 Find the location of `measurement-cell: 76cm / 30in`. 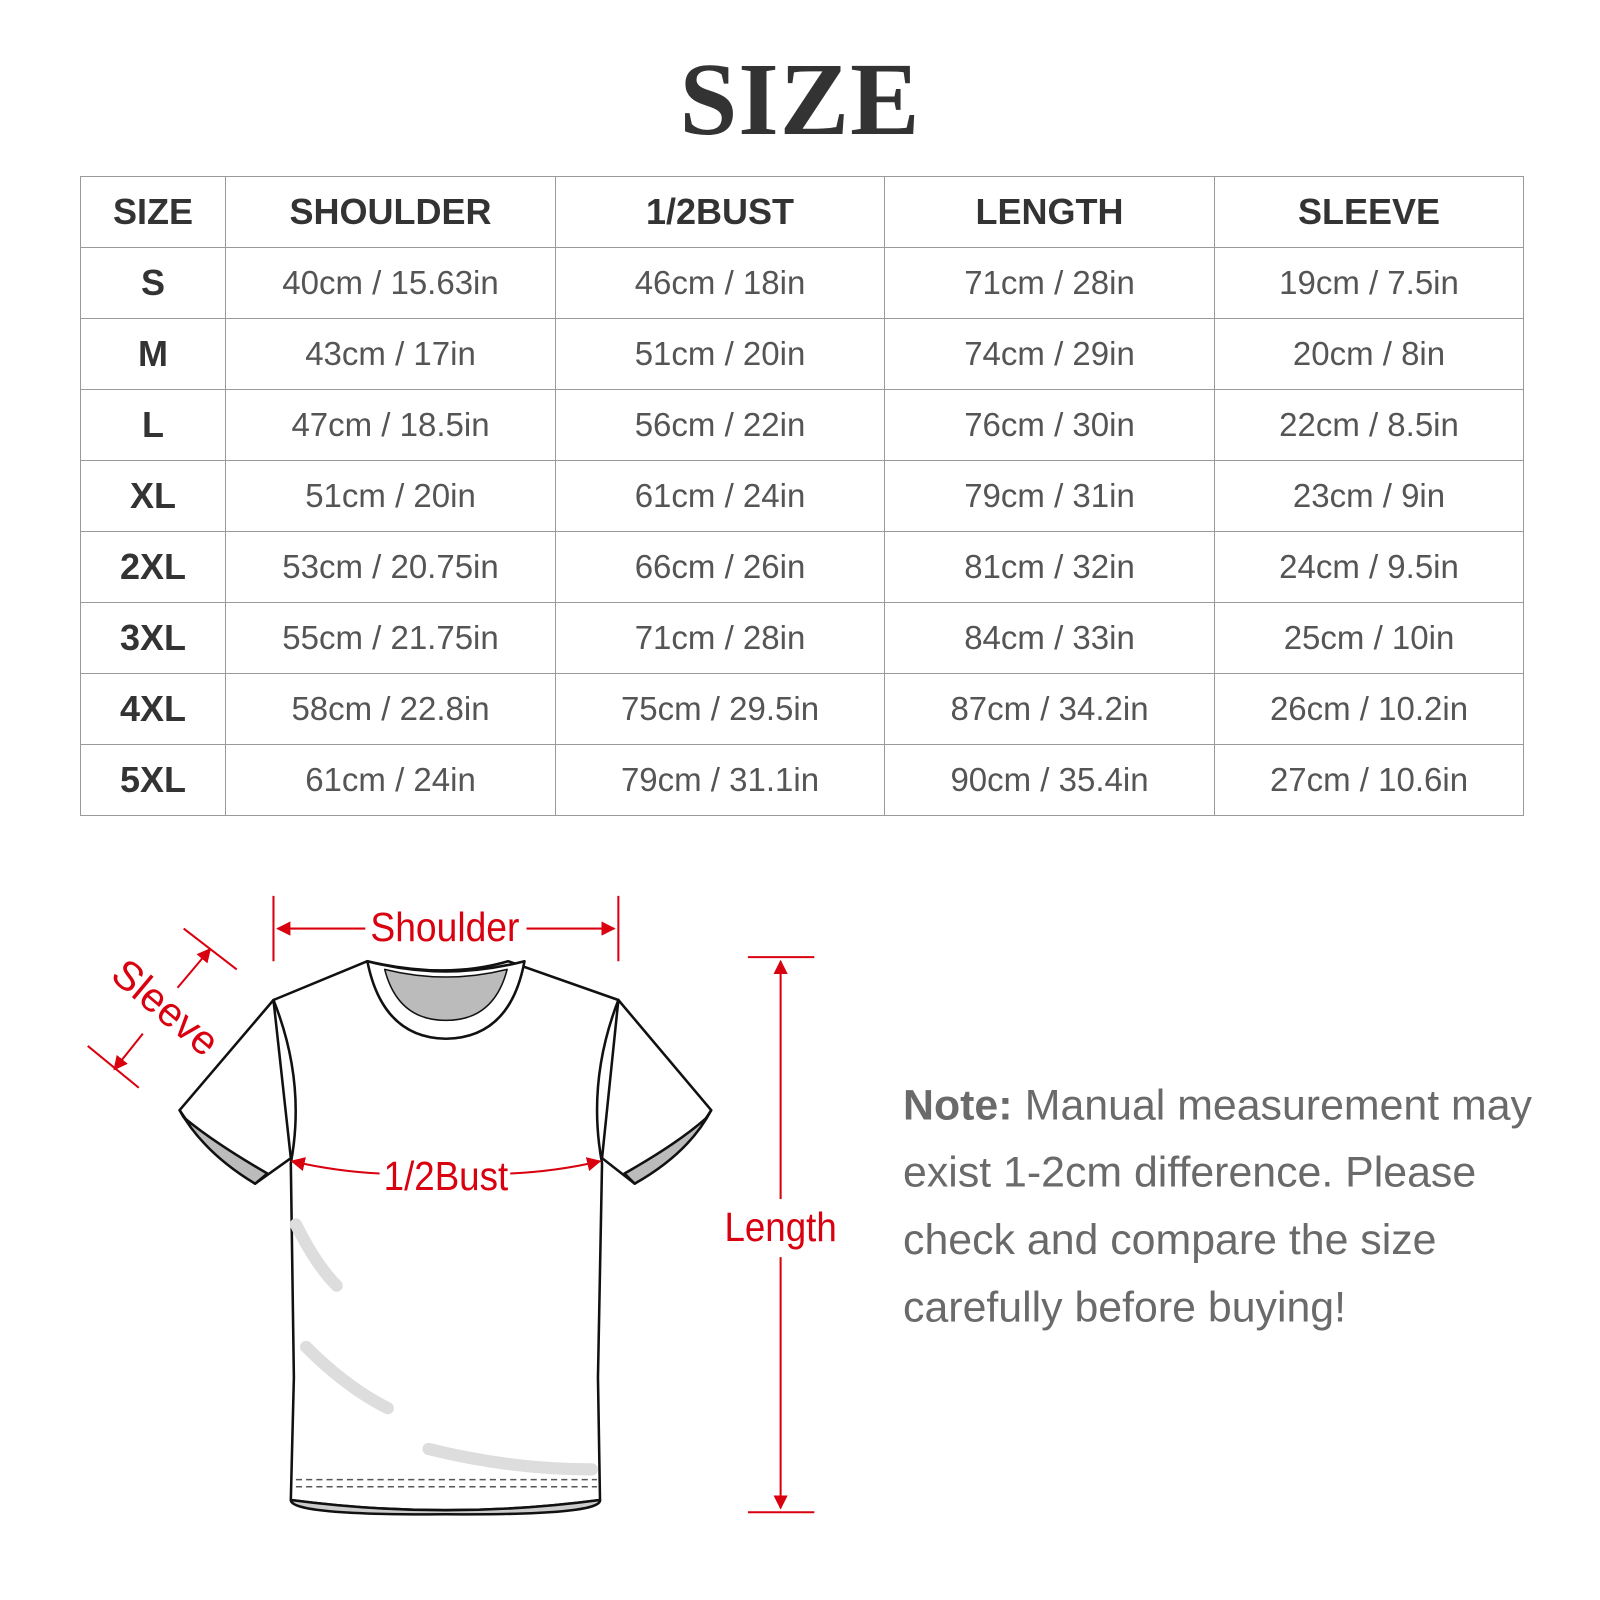

measurement-cell: 76cm / 30in is located at coordinates (1049, 425).